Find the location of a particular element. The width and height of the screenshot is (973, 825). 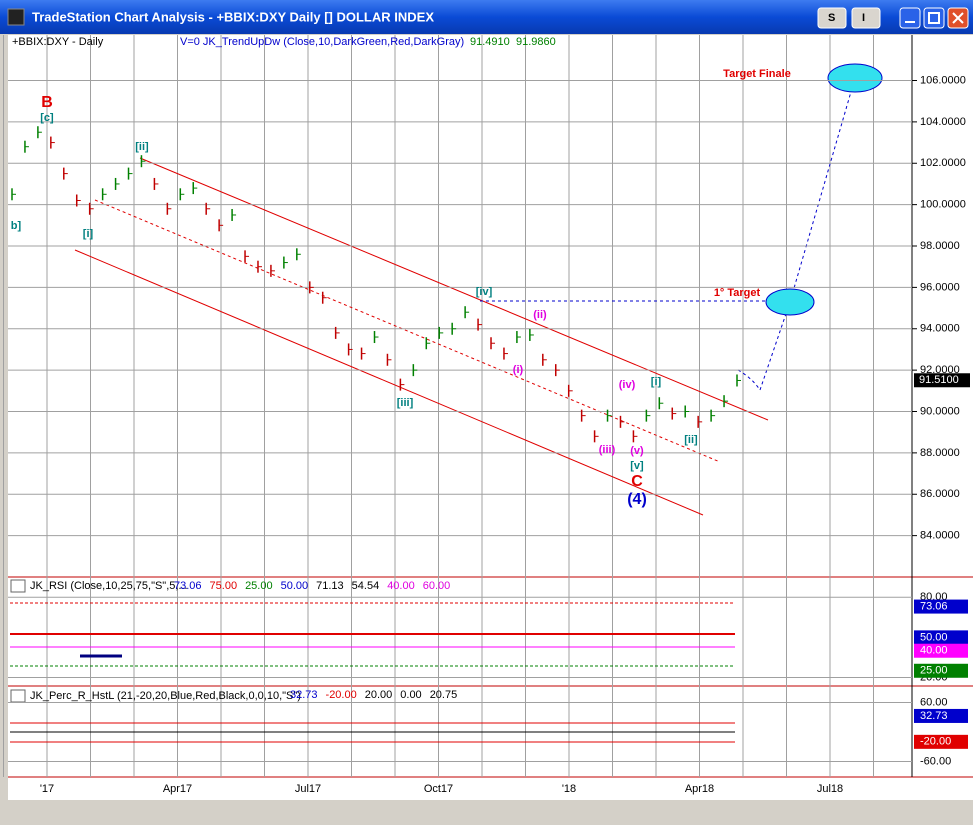

header-value: 40.00 is located at coordinates (401, 586).